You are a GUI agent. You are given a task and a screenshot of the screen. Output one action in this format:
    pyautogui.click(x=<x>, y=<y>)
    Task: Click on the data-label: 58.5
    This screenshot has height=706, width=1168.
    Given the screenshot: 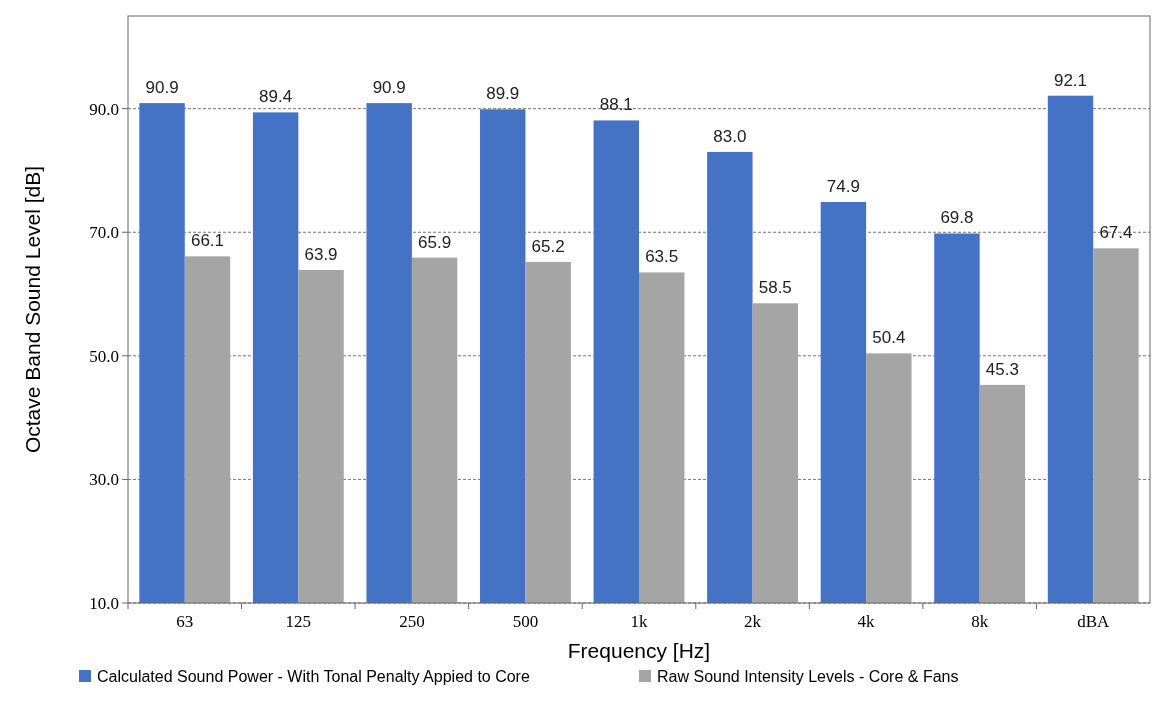 What is the action you would take?
    pyautogui.click(x=775, y=288)
    